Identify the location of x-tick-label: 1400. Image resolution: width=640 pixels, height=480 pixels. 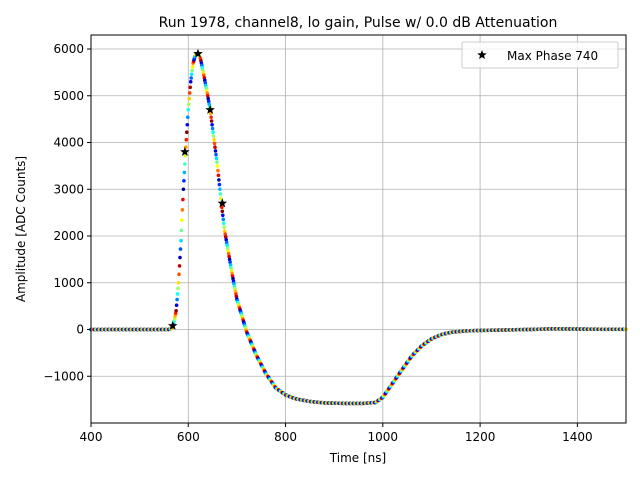
(577, 437).